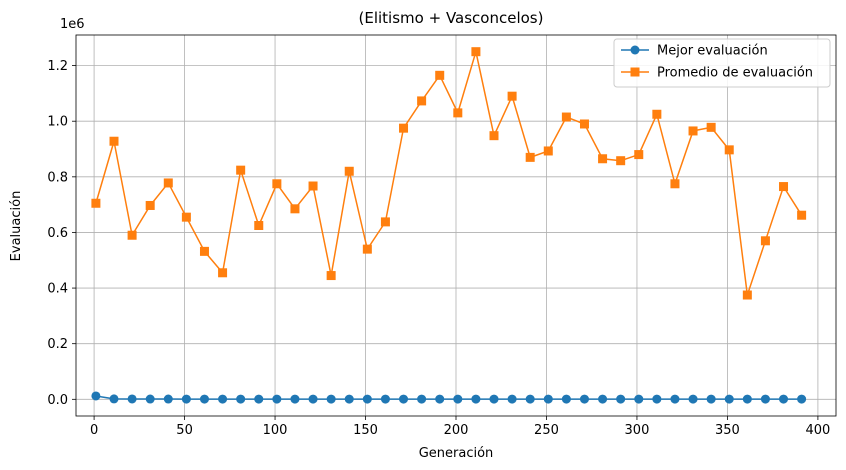  Describe the element at coordinates (727, 430) in the screenshot. I see `x-tick-label: 350` at that location.